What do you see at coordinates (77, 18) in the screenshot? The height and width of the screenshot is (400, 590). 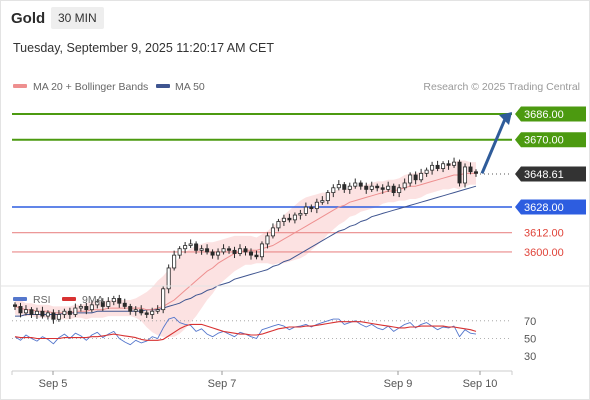 I see `timeframe-button: 30 MIN` at bounding box center [77, 18].